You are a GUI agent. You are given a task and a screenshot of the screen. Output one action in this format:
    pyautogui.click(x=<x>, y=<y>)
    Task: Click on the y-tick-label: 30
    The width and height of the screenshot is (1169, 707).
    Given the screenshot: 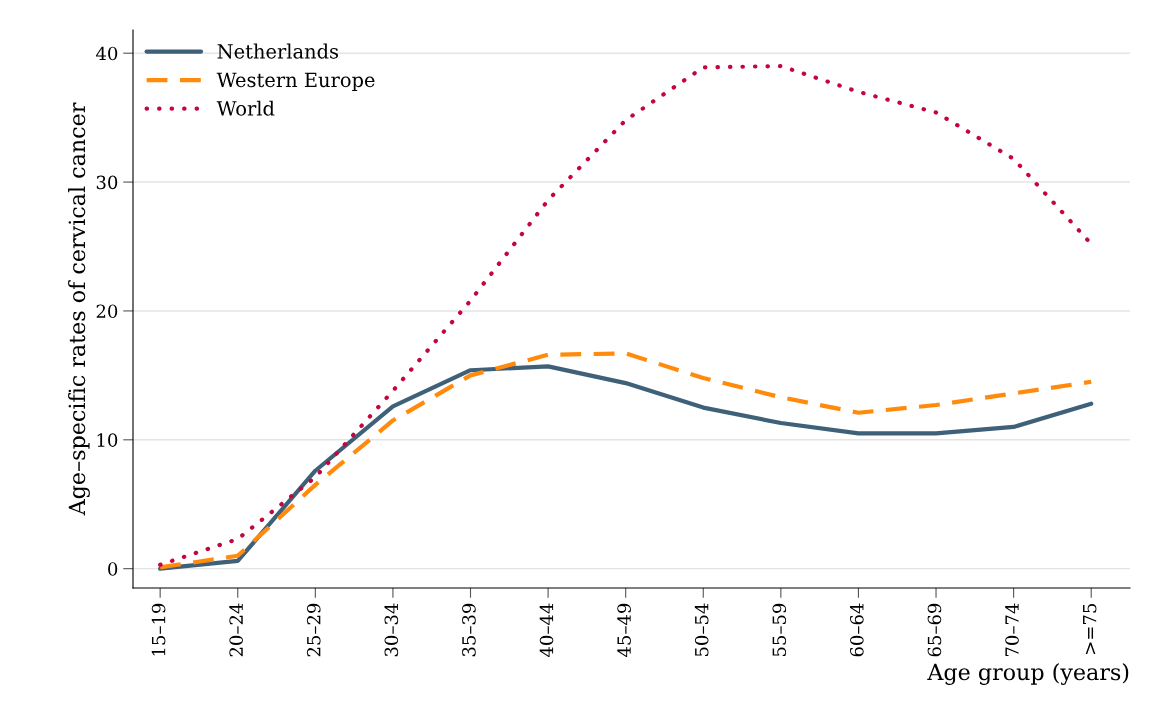 What is the action you would take?
    pyautogui.click(x=107, y=182)
    